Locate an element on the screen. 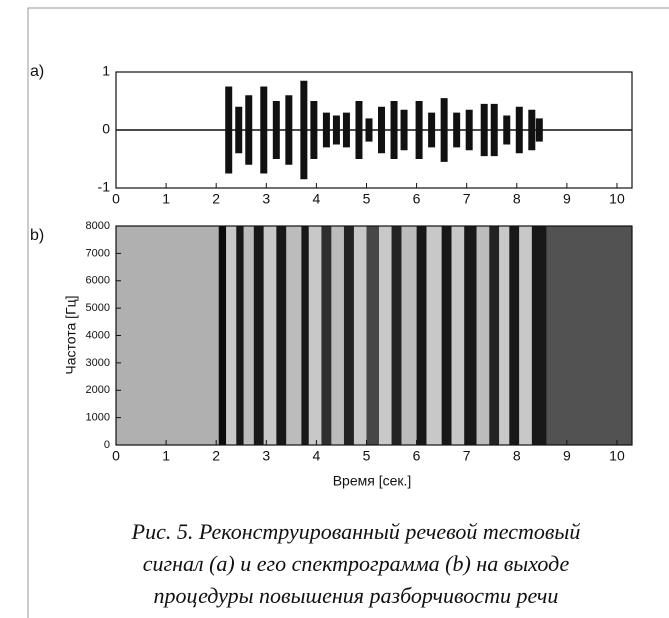 This screenshot has height=618, width=669. panel-label: a) is located at coordinates (37, 71).